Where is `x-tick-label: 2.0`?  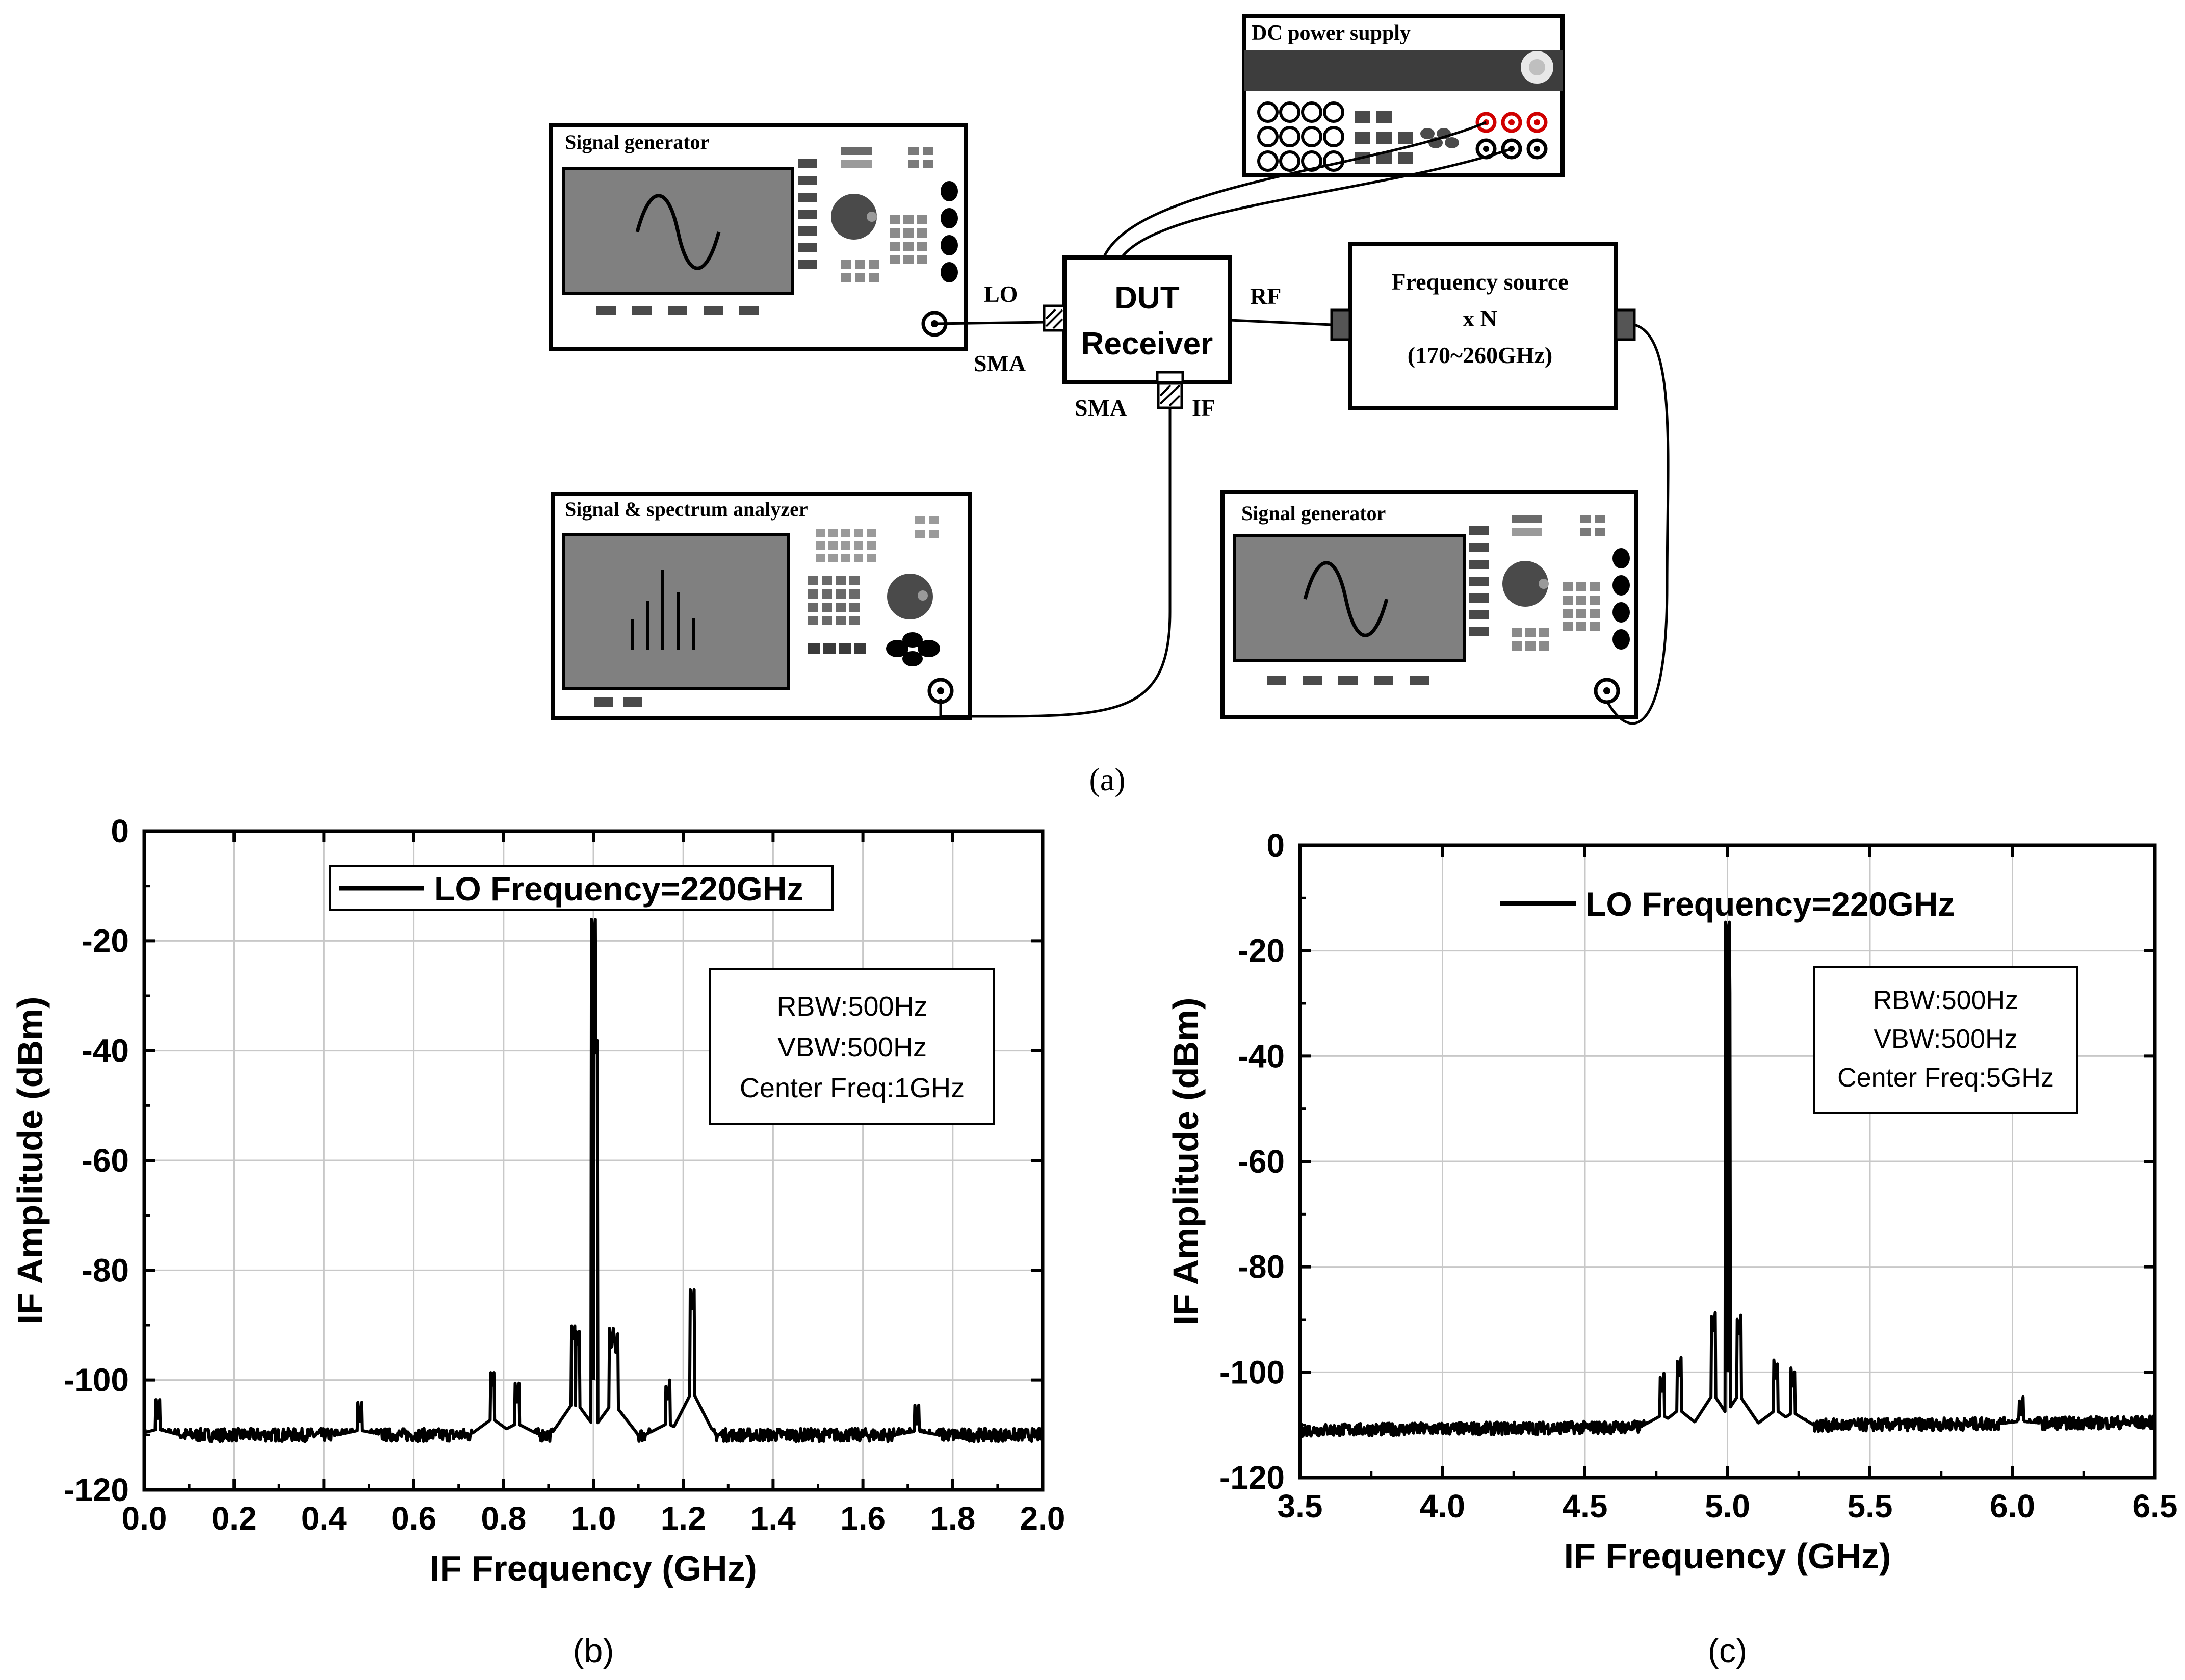
x-tick-label: 2.0 is located at coordinates (1042, 1518).